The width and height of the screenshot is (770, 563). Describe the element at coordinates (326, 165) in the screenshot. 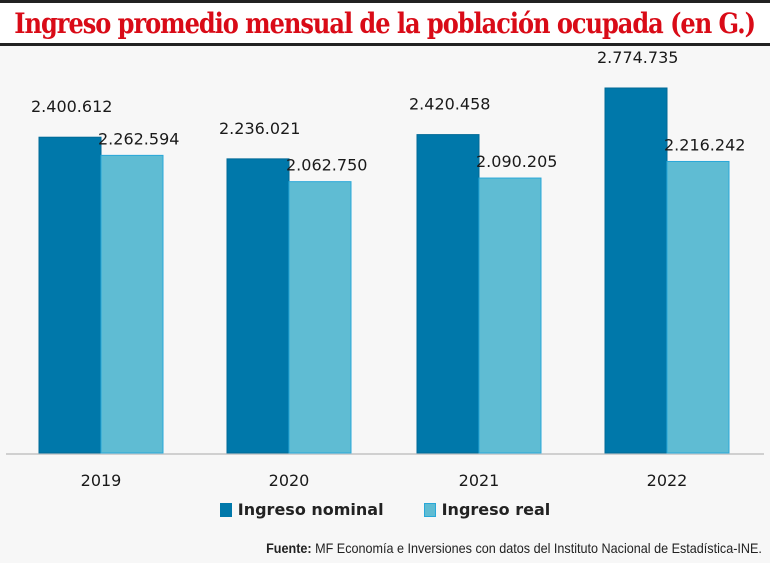

I see `value-label-real-2020: 2.062.750` at that location.